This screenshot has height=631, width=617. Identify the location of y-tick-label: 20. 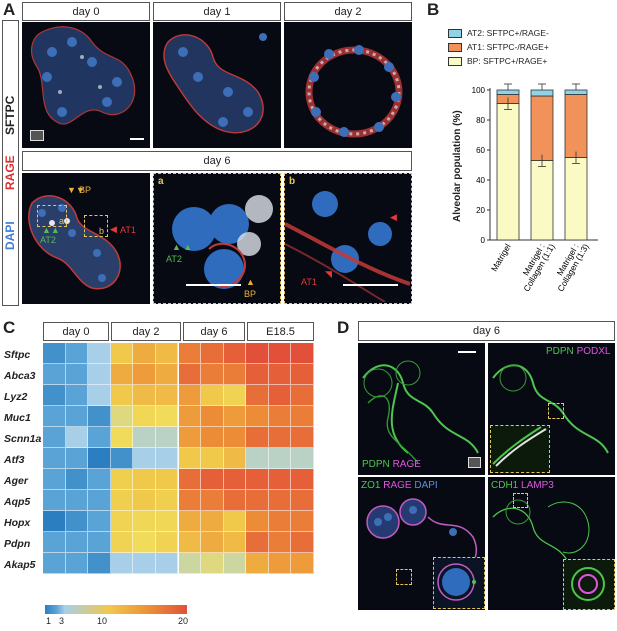
(480, 210).